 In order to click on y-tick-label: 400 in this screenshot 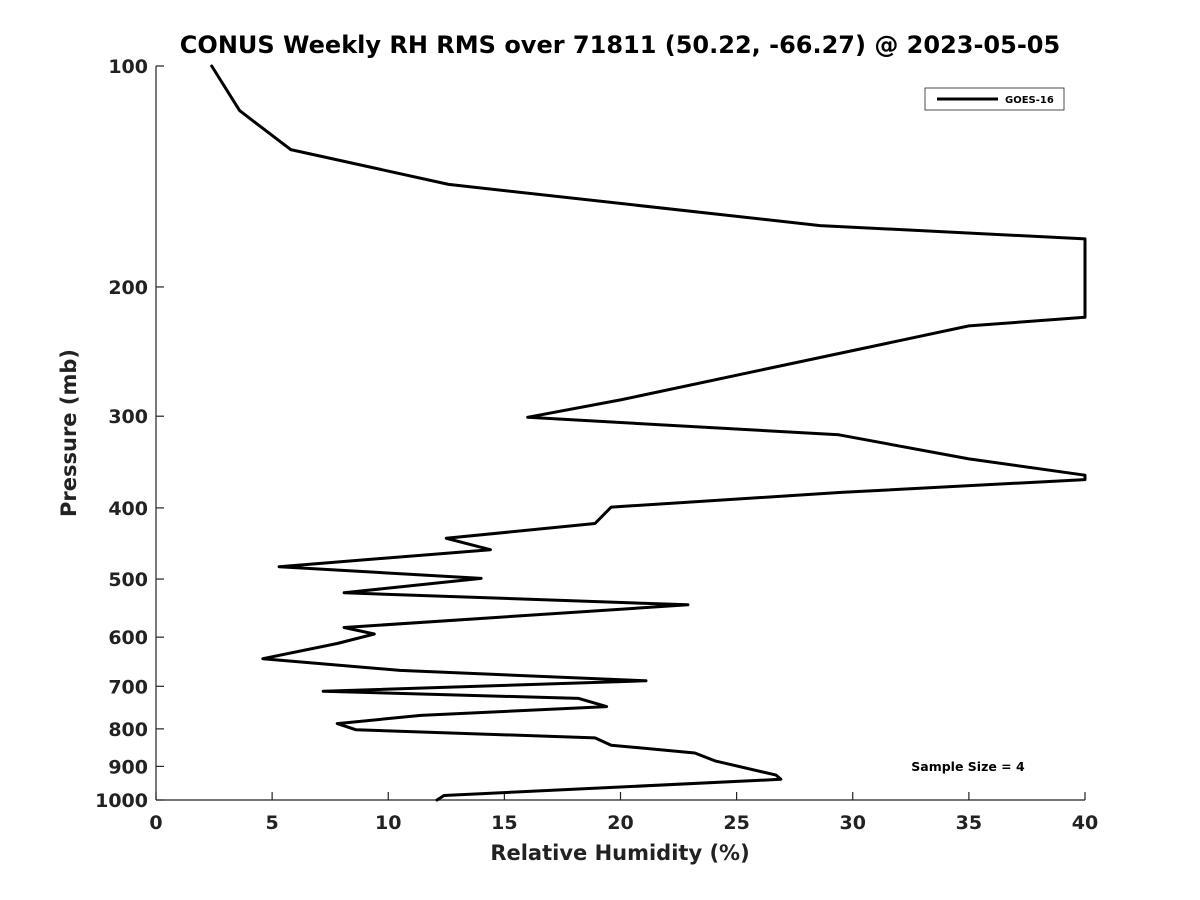, I will do `click(128, 509)`.